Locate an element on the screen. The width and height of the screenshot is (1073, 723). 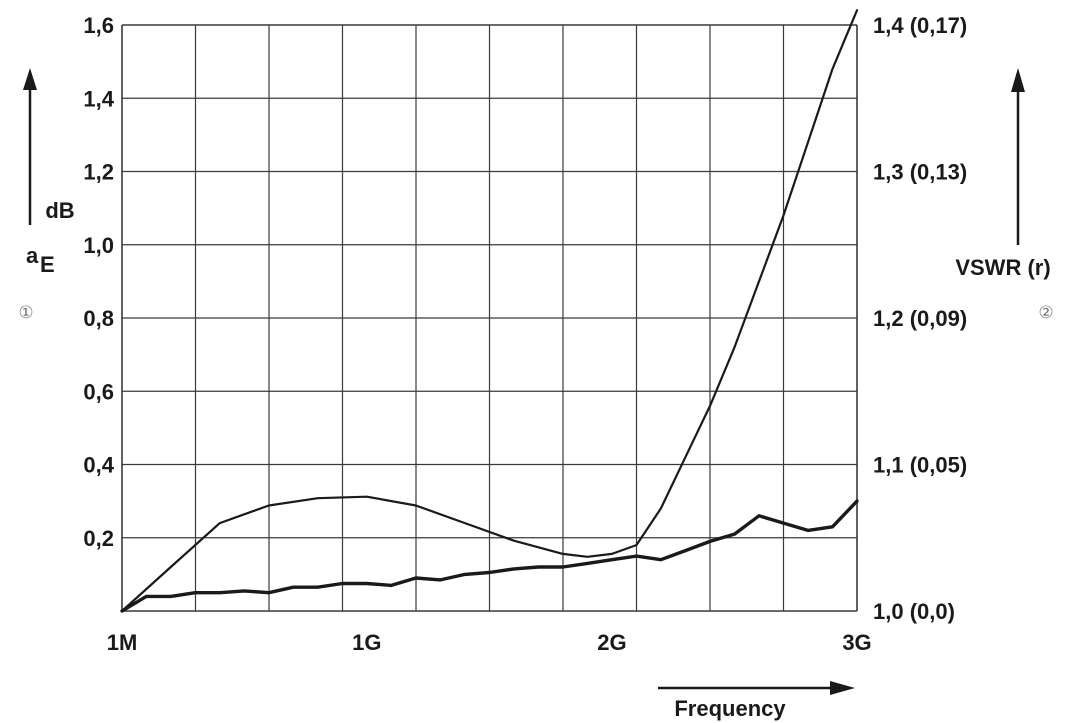
x-tick-label: 2G is located at coordinates (611, 642).